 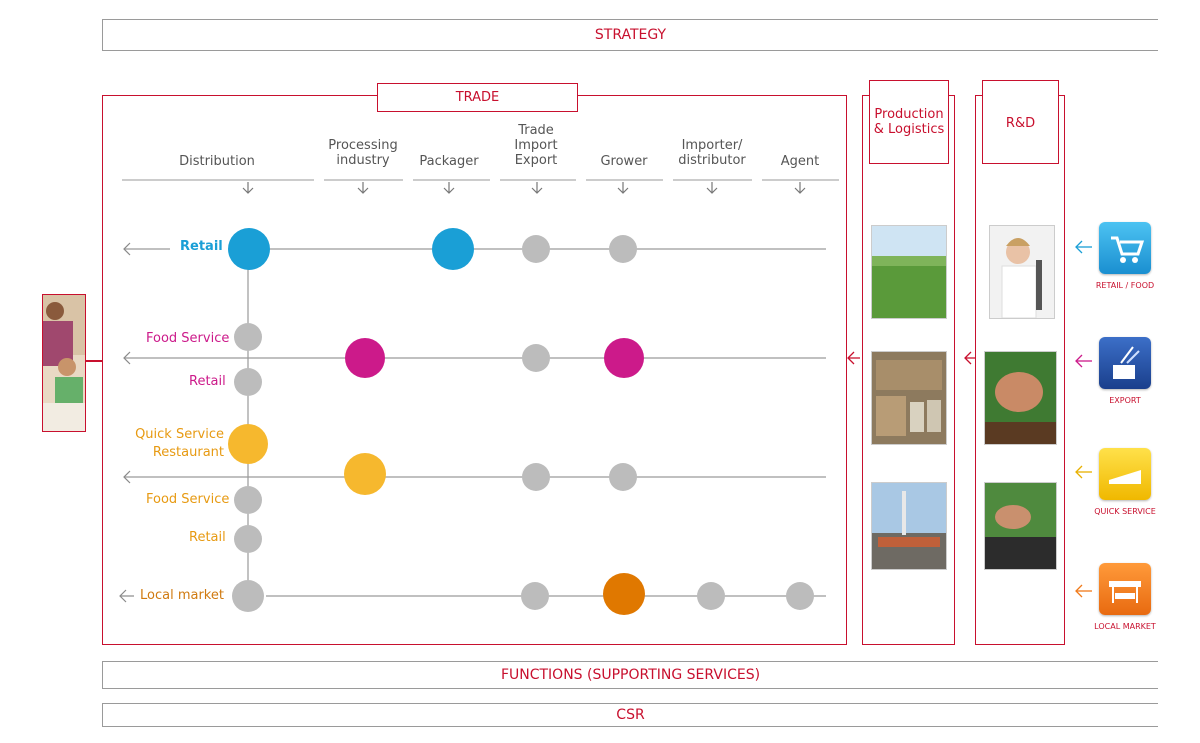 What do you see at coordinates (248, 382) in the screenshot?
I see `food-retail-node` at bounding box center [248, 382].